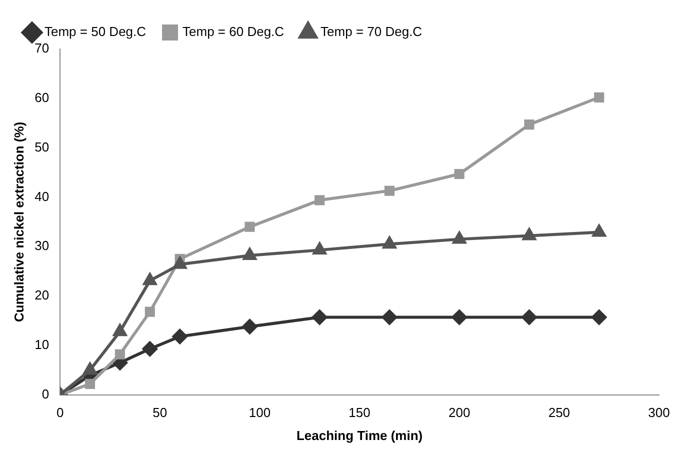 Image resolution: width=681 pixels, height=457 pixels. What do you see at coordinates (42, 146) in the screenshot?
I see `y-tick-label: 50` at bounding box center [42, 146].